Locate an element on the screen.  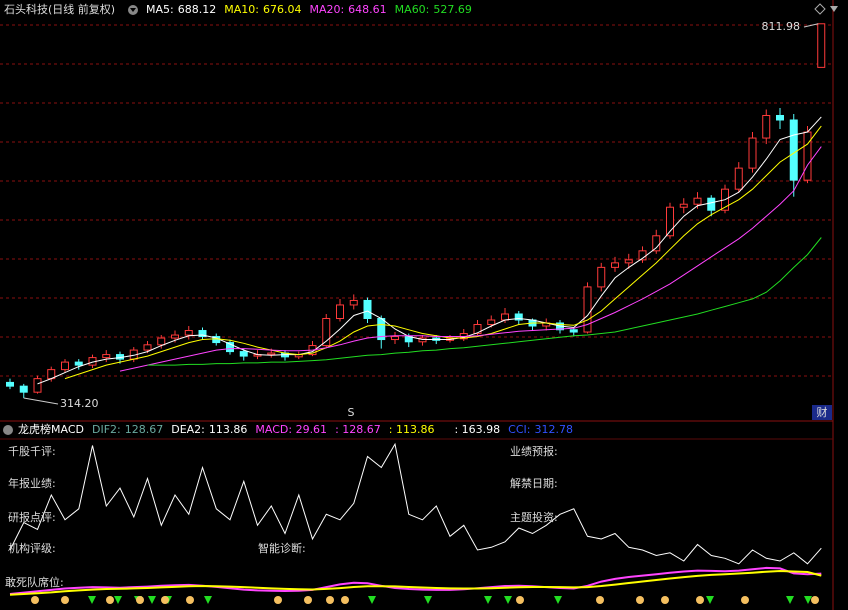
overlay-label: 业绩预报: is located at coordinates (534, 451).